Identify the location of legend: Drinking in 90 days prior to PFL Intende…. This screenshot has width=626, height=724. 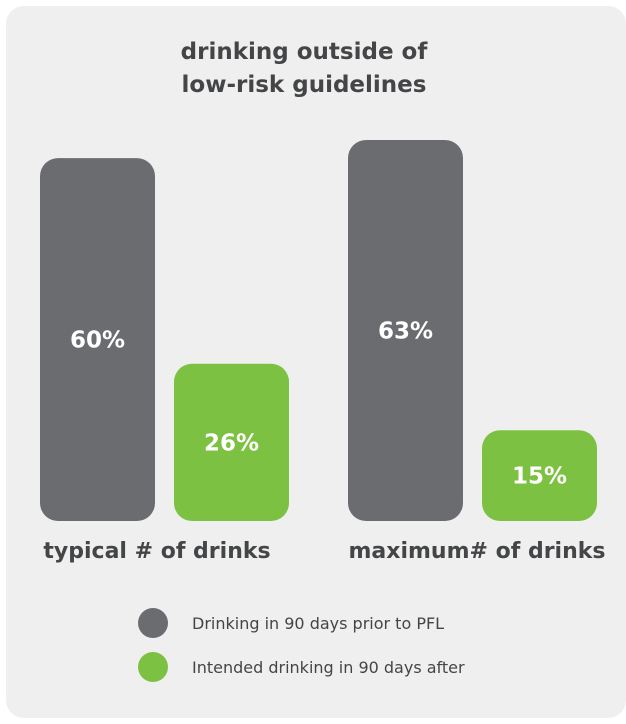
(301, 652).